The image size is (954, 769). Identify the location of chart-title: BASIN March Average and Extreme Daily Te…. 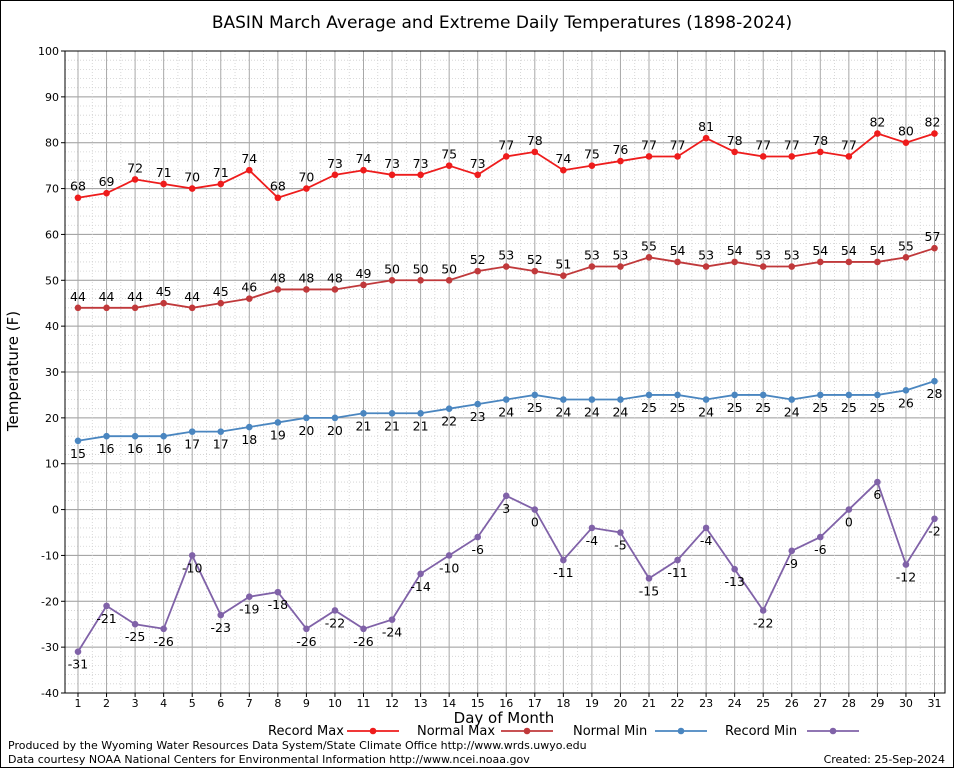
(502, 23).